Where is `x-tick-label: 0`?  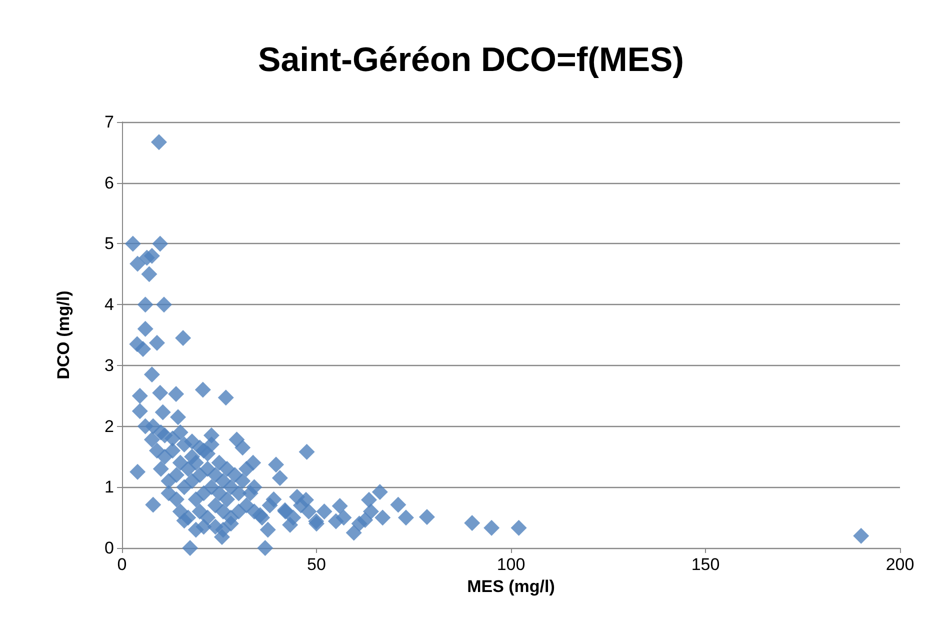 x-tick-label: 0 is located at coordinates (122, 564).